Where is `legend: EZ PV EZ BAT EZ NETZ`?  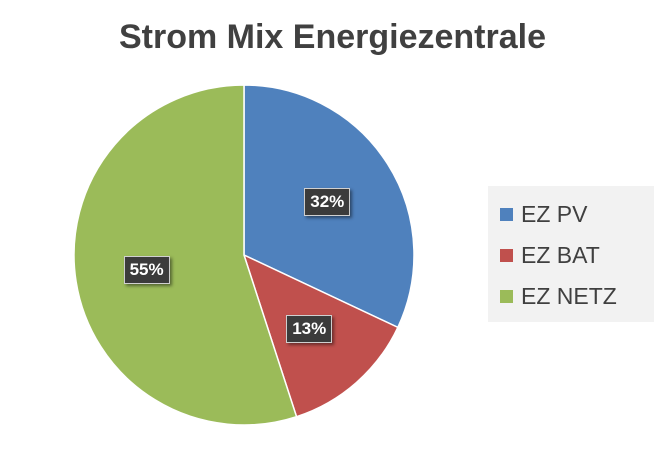 legend: EZ PV EZ BAT EZ NETZ is located at coordinates (571, 254).